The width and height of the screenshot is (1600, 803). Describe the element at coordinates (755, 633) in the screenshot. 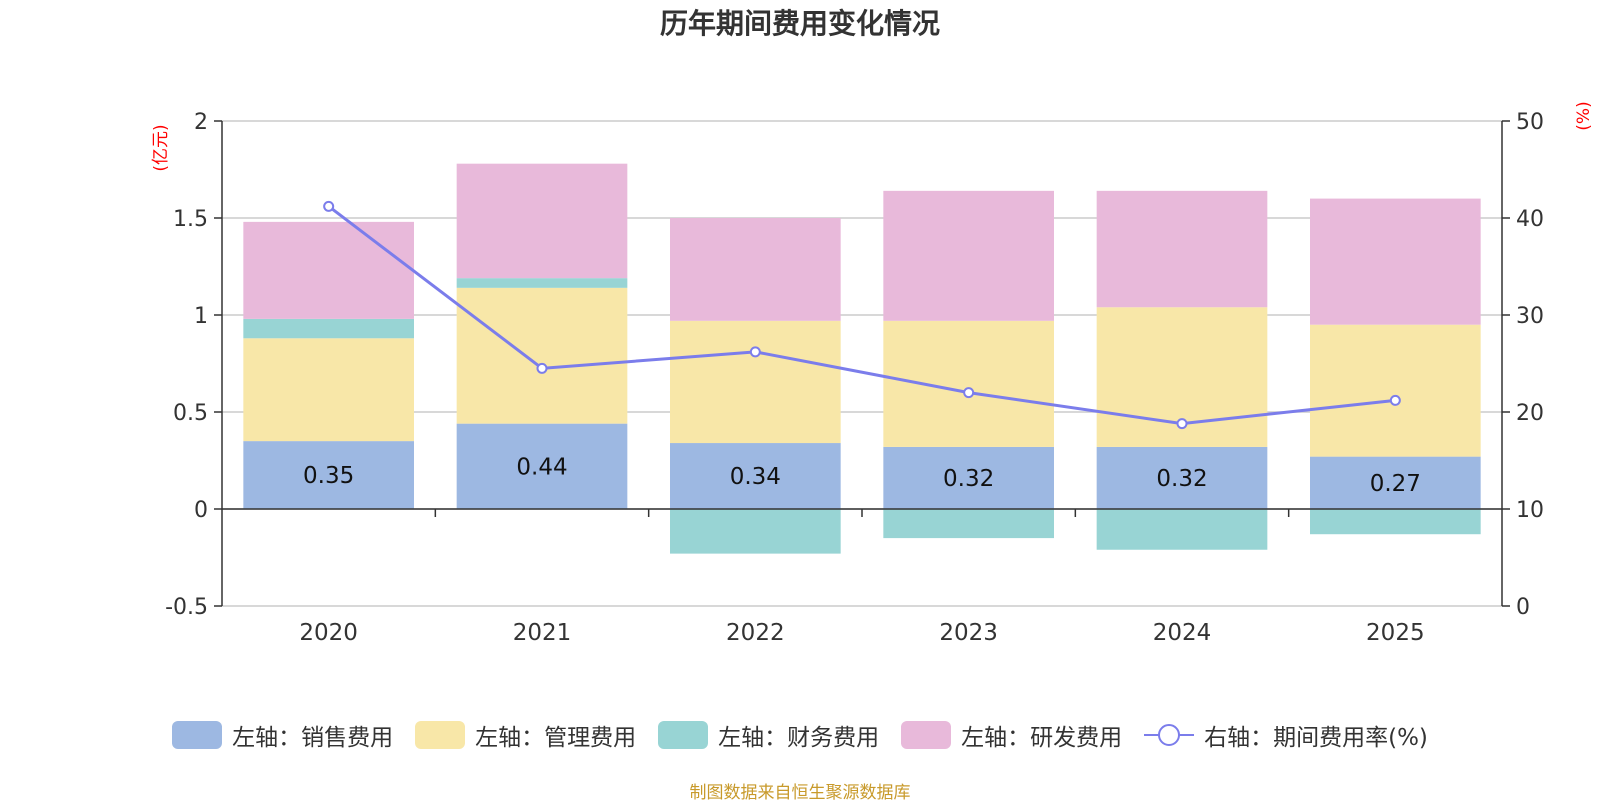

I see `x-tick-label: 2022` at that location.